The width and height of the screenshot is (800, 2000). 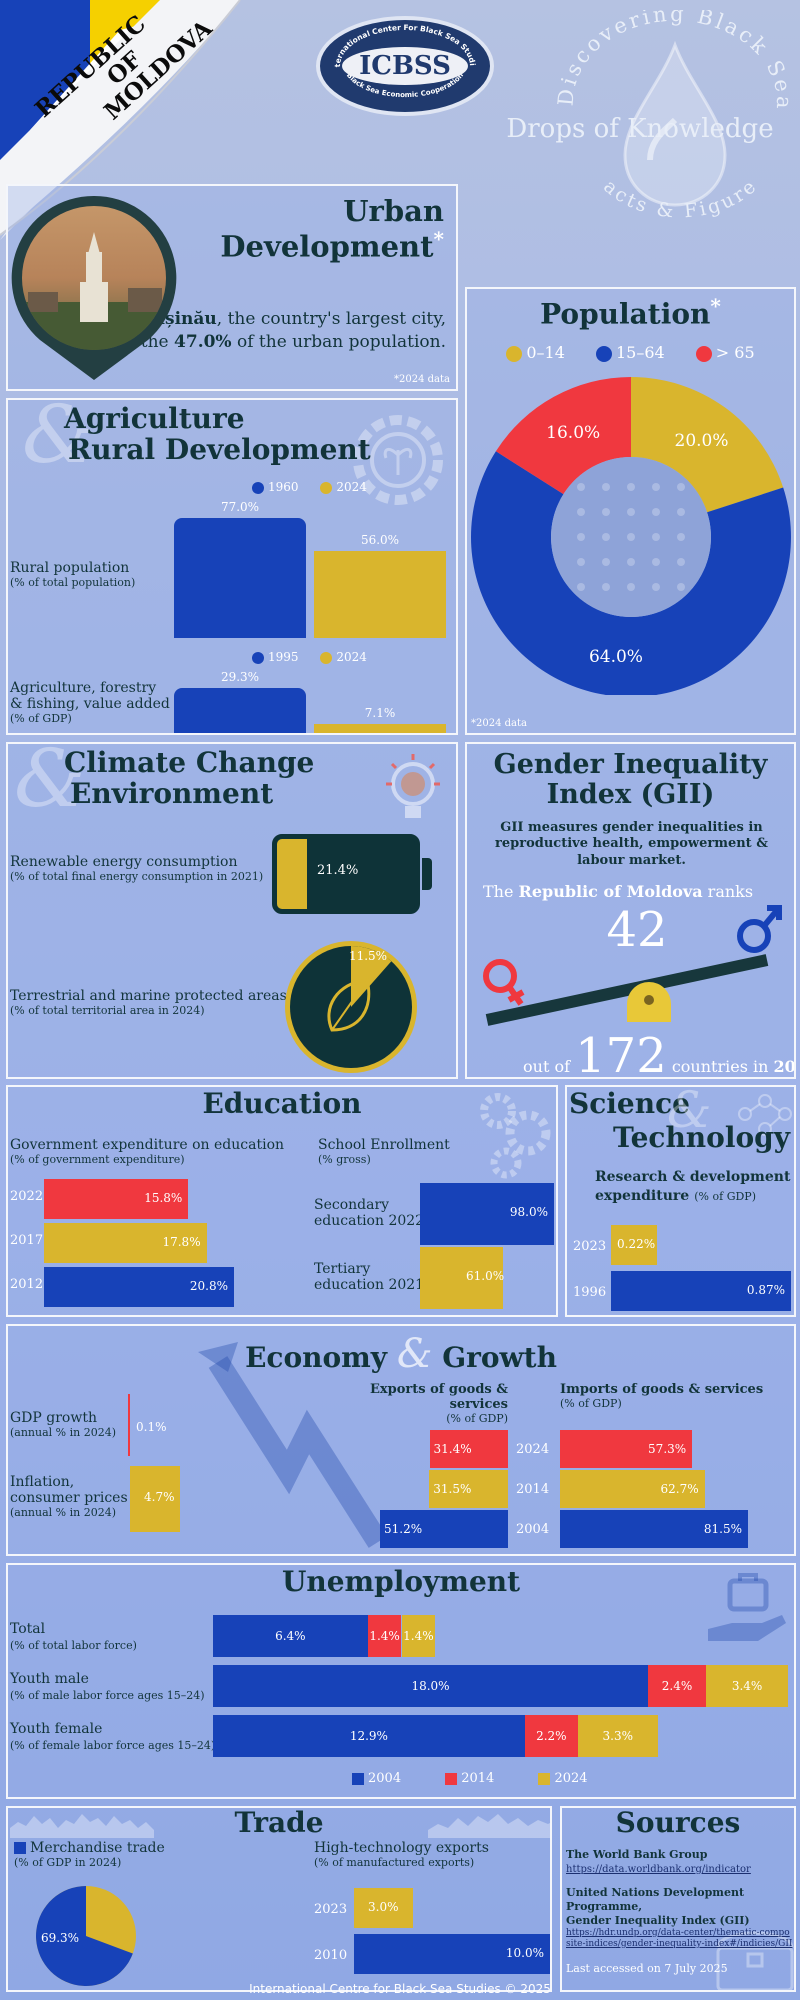 What do you see at coordinates (352, 1205) in the screenshot?
I see `secondary-label1: Secondary` at bounding box center [352, 1205].